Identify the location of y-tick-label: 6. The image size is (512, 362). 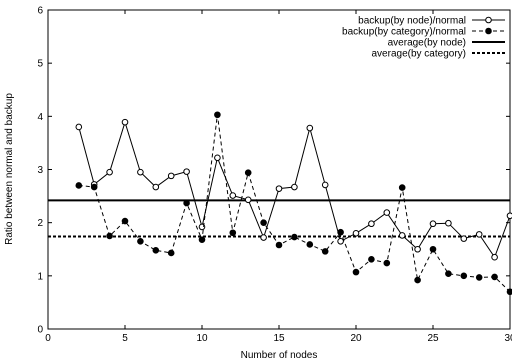
(40, 11).